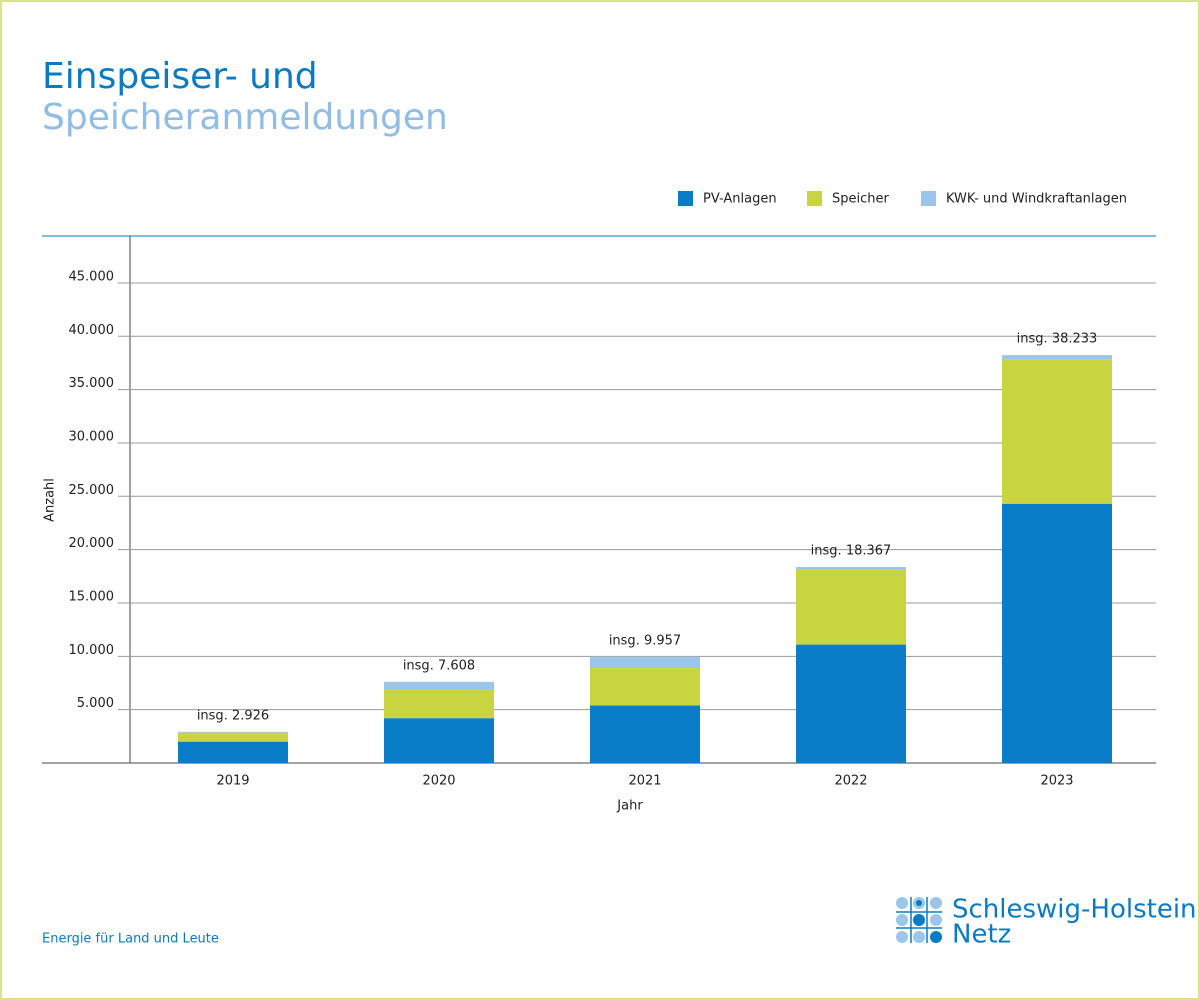  I want to click on y-tick-label: 5.000, so click(95, 703).